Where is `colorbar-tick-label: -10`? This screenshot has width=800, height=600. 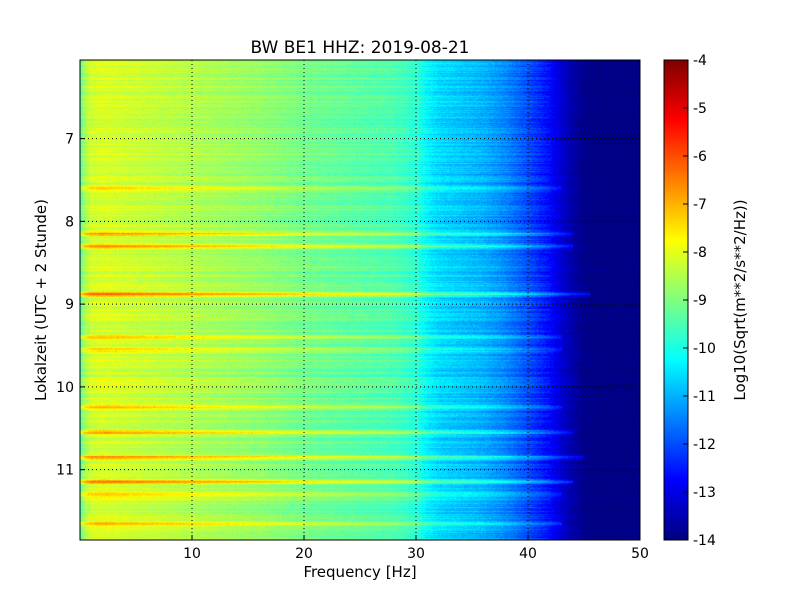
colorbar-tick-label: -10 is located at coordinates (704, 349).